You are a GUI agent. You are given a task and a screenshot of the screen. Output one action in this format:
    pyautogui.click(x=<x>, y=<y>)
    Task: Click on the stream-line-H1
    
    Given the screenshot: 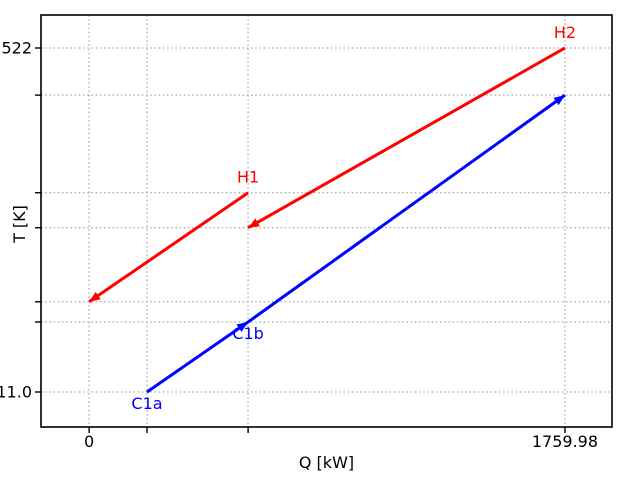 What is the action you would take?
    pyautogui.click(x=168, y=247)
    